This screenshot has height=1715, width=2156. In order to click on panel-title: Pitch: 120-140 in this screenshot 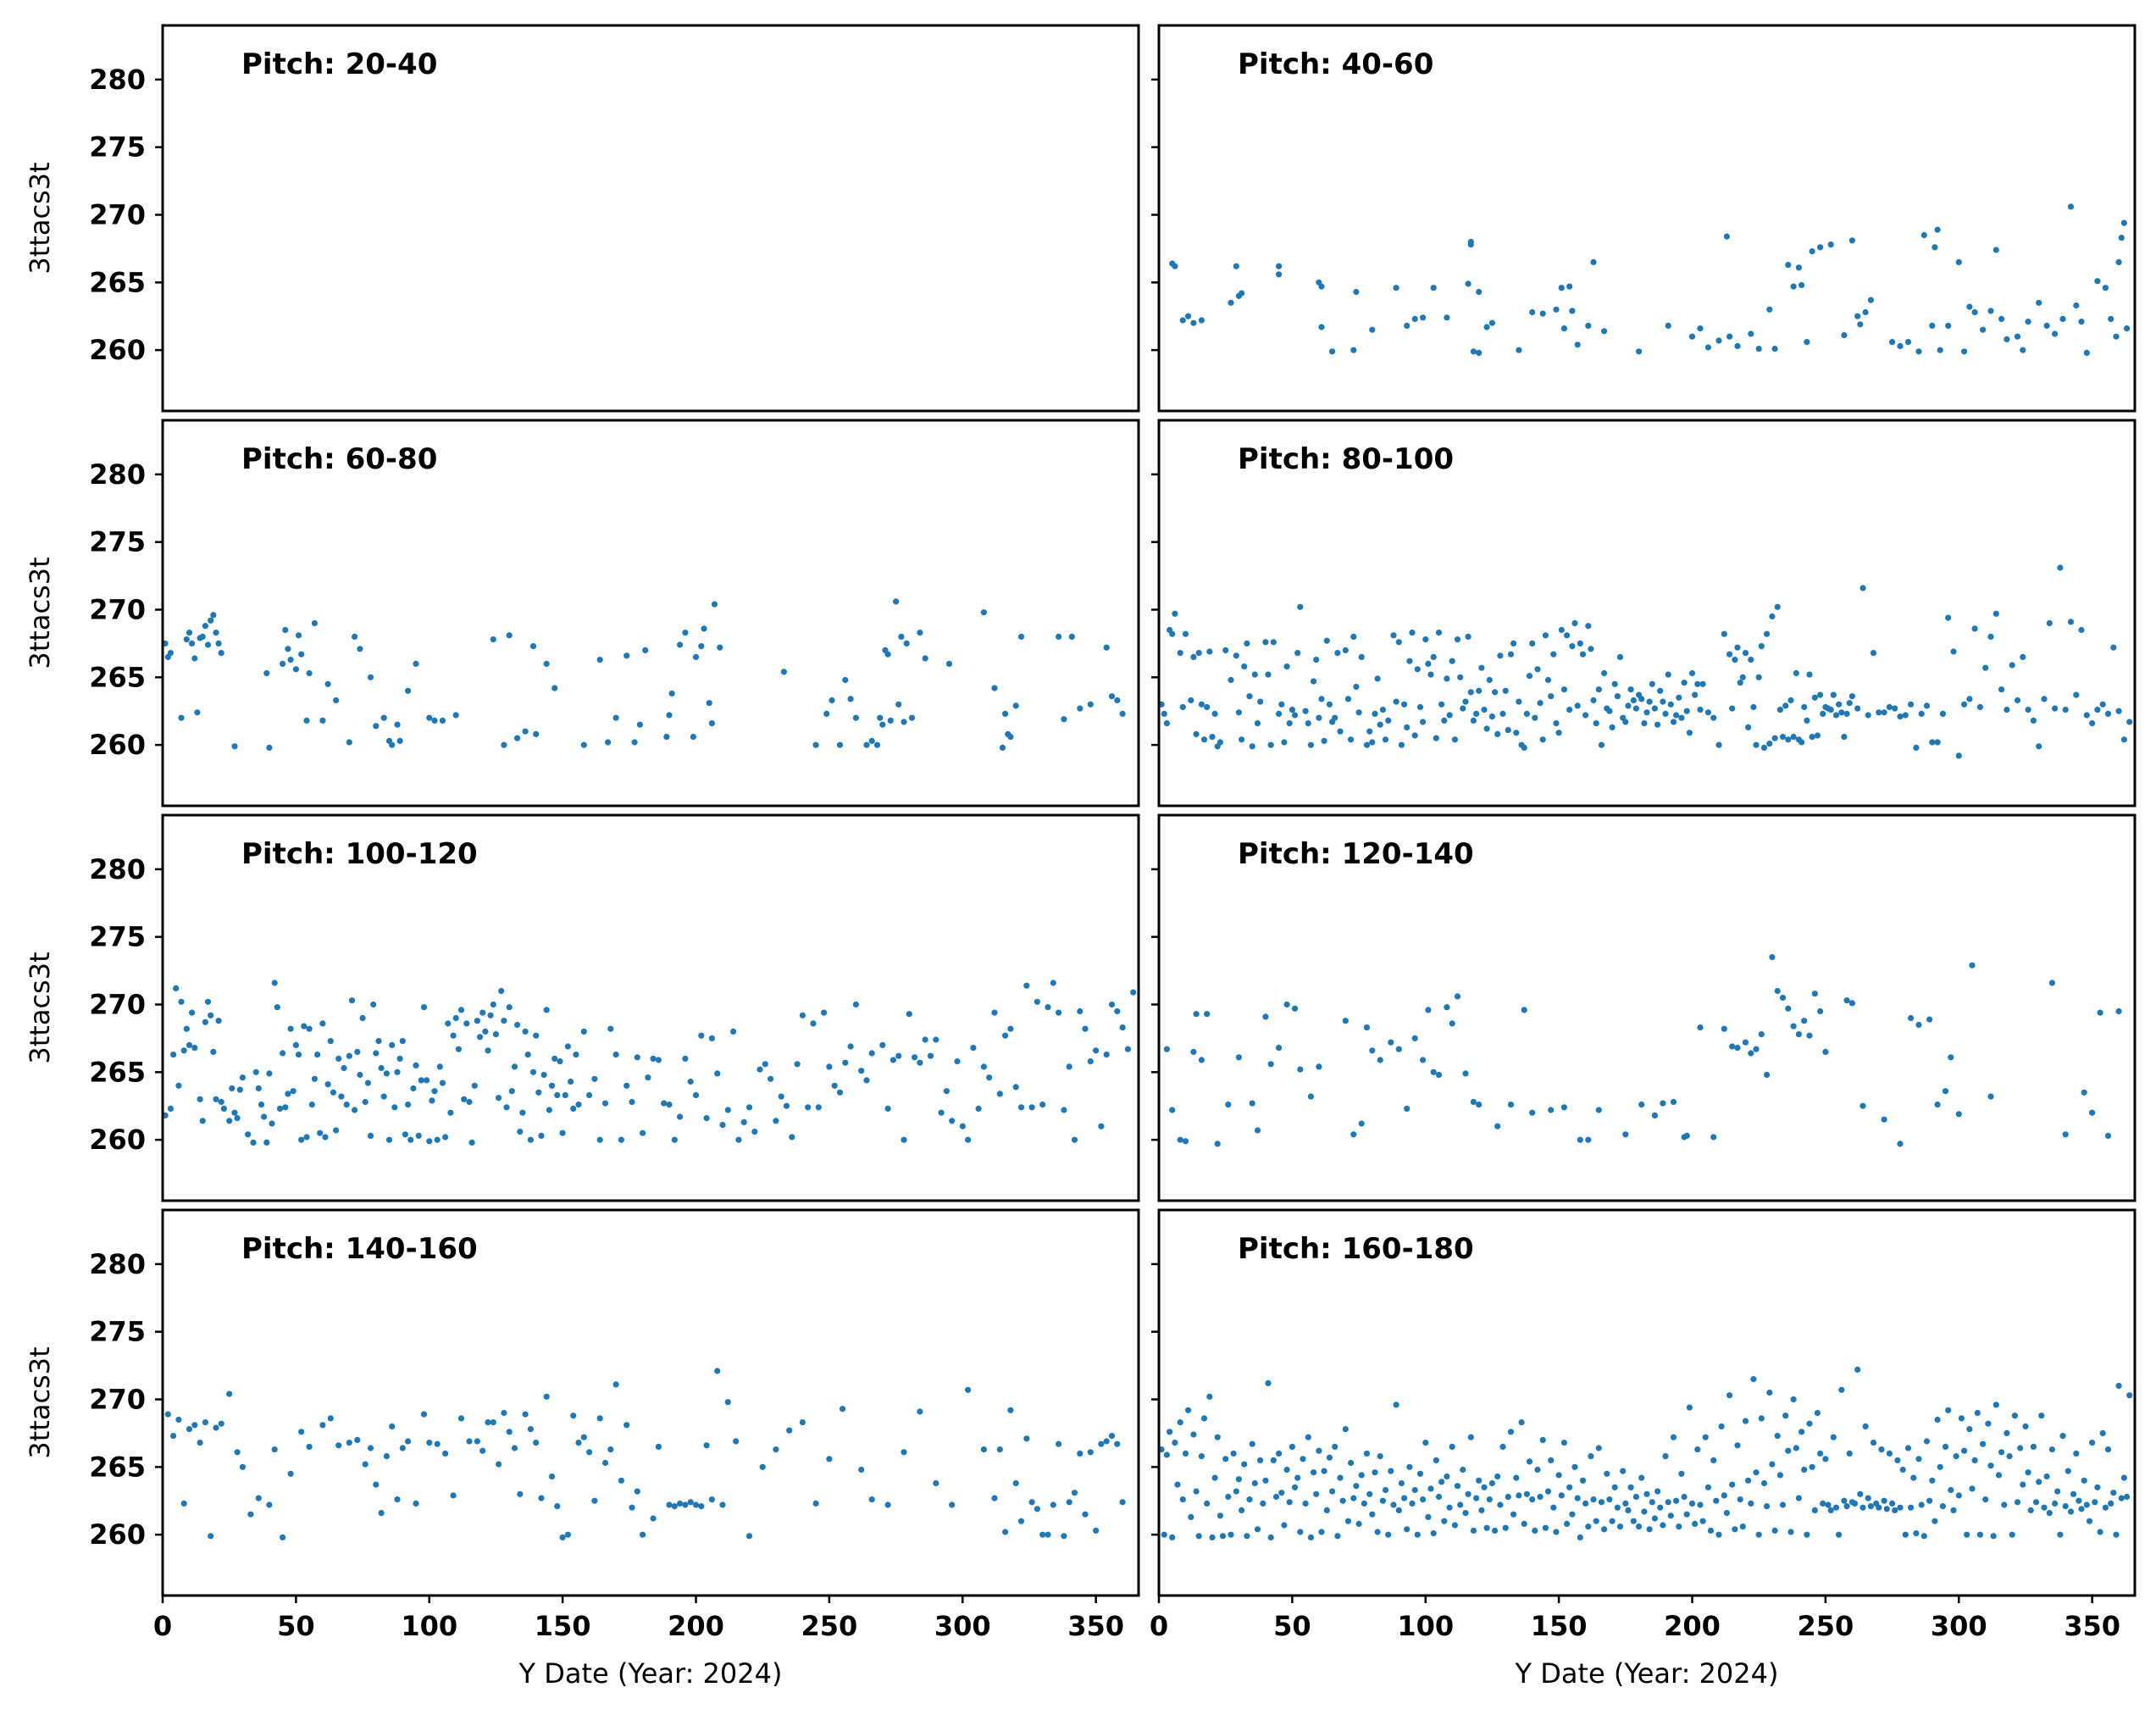, I will do `click(1356, 854)`.